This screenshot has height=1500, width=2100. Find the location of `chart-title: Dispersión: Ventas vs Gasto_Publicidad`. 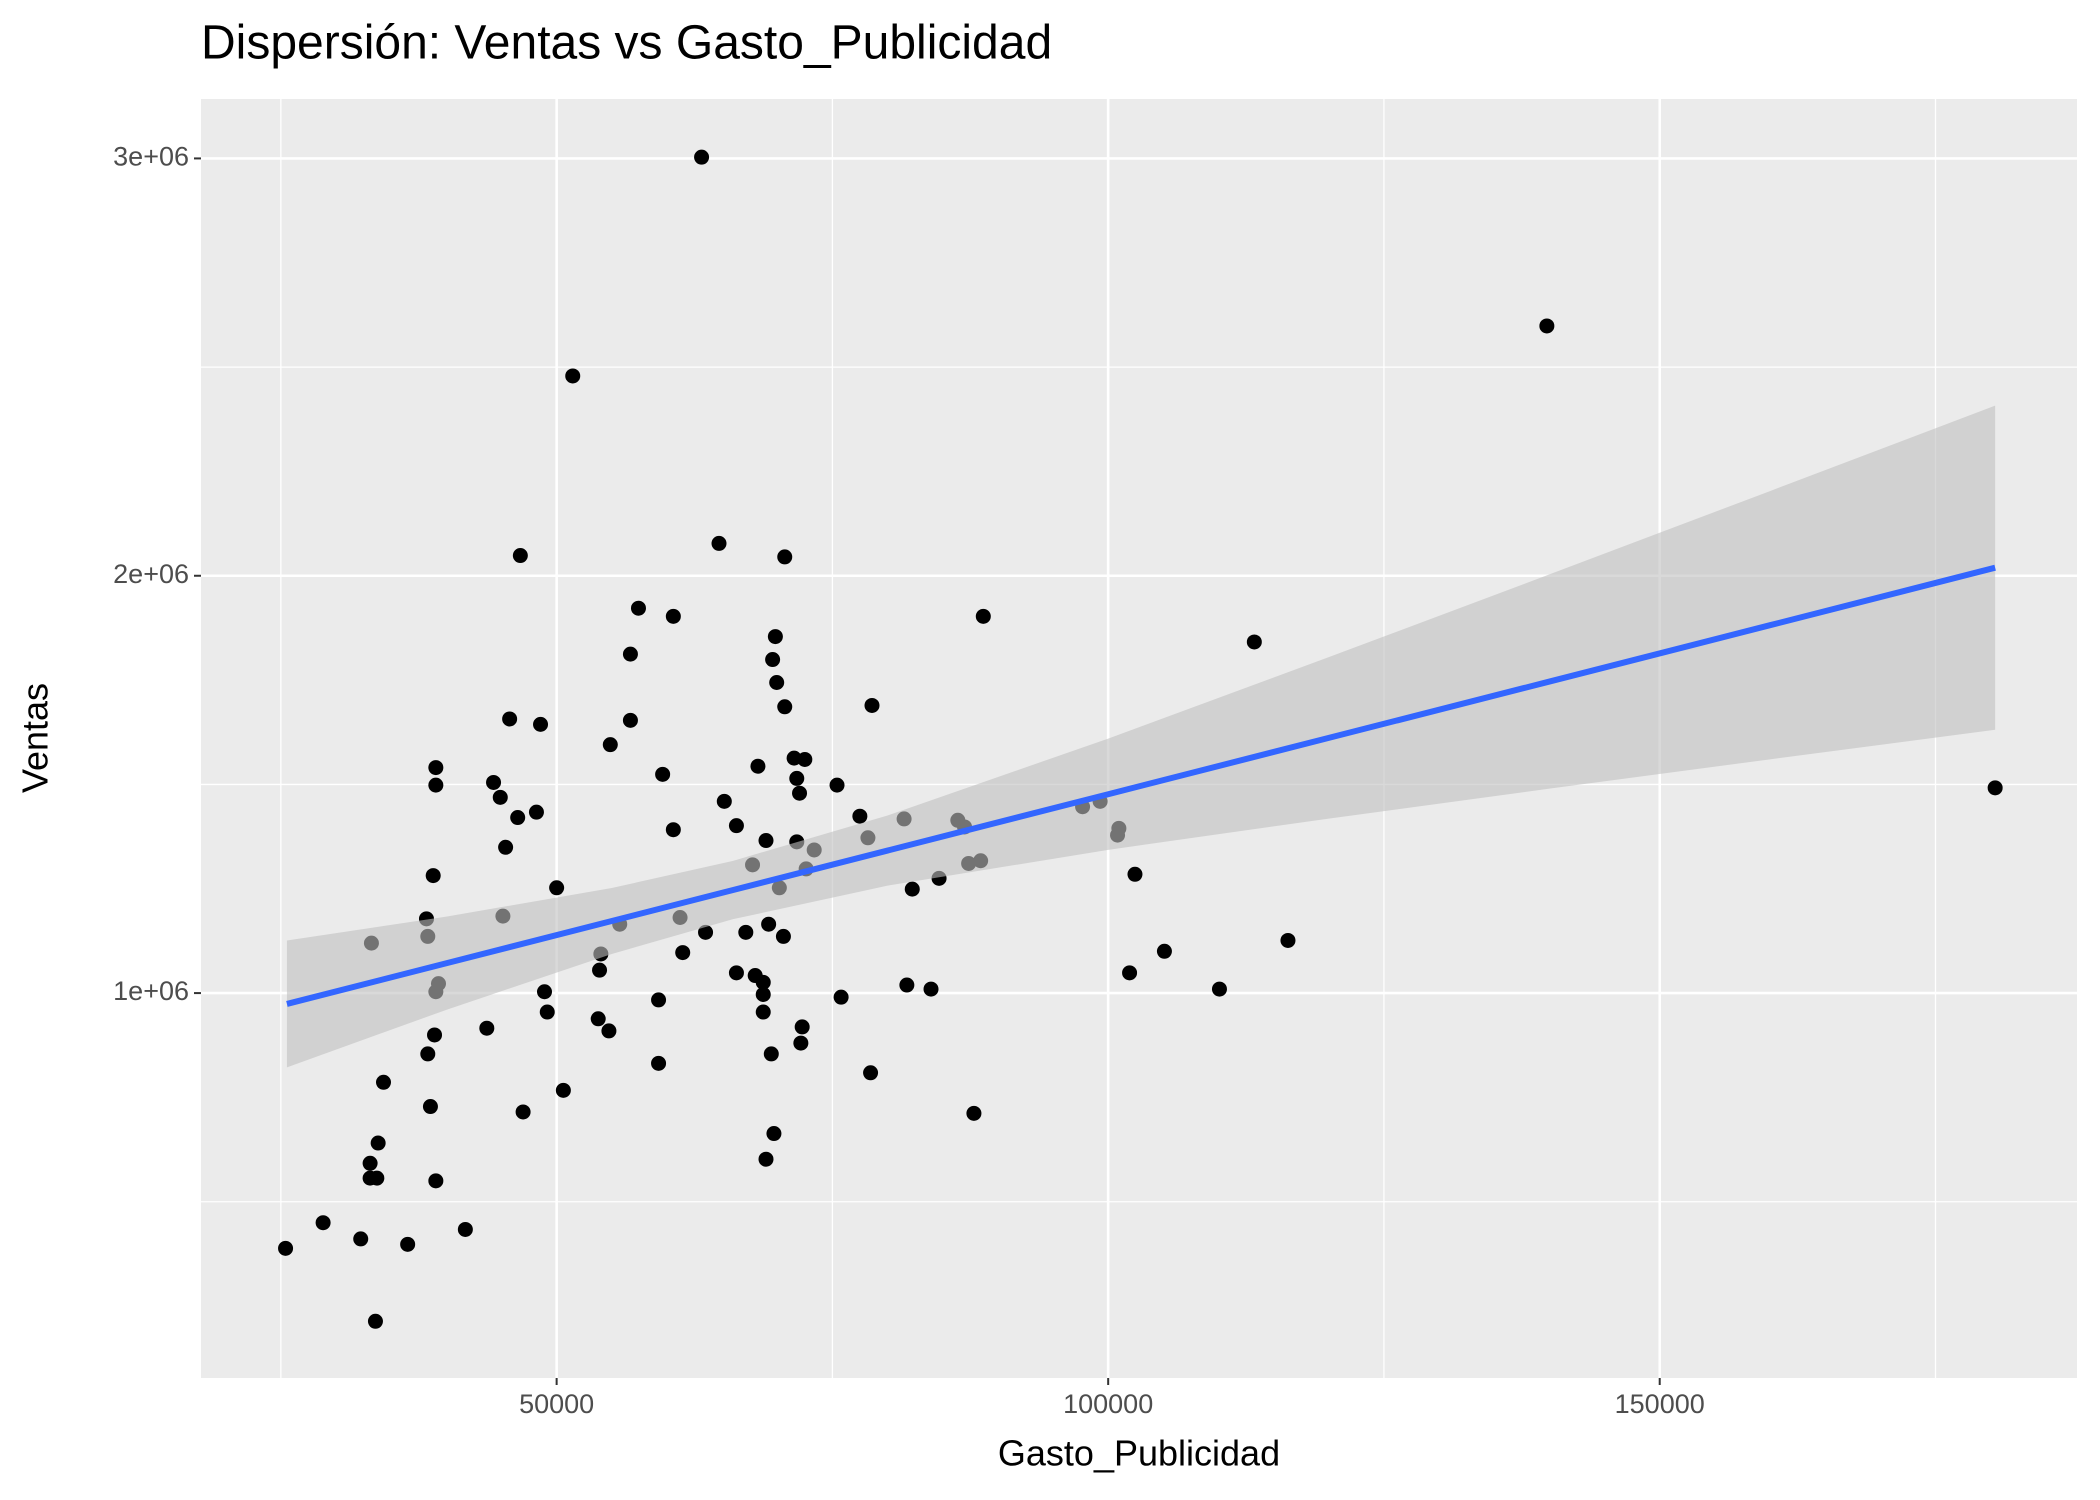

chart-title: Dispersión: Ventas vs Gasto_Publicidad is located at coordinates (626, 43).